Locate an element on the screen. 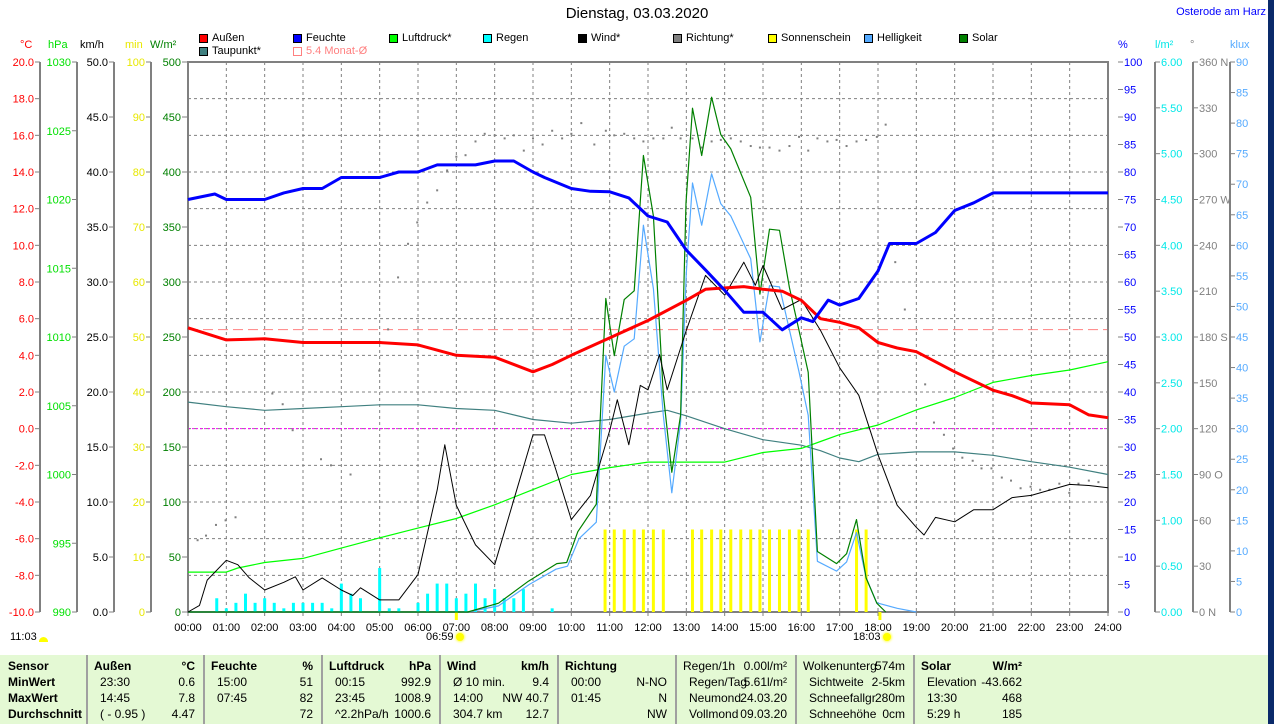 The width and height of the screenshot is (1274, 724). series-taupunkt- is located at coordinates (648, 438).